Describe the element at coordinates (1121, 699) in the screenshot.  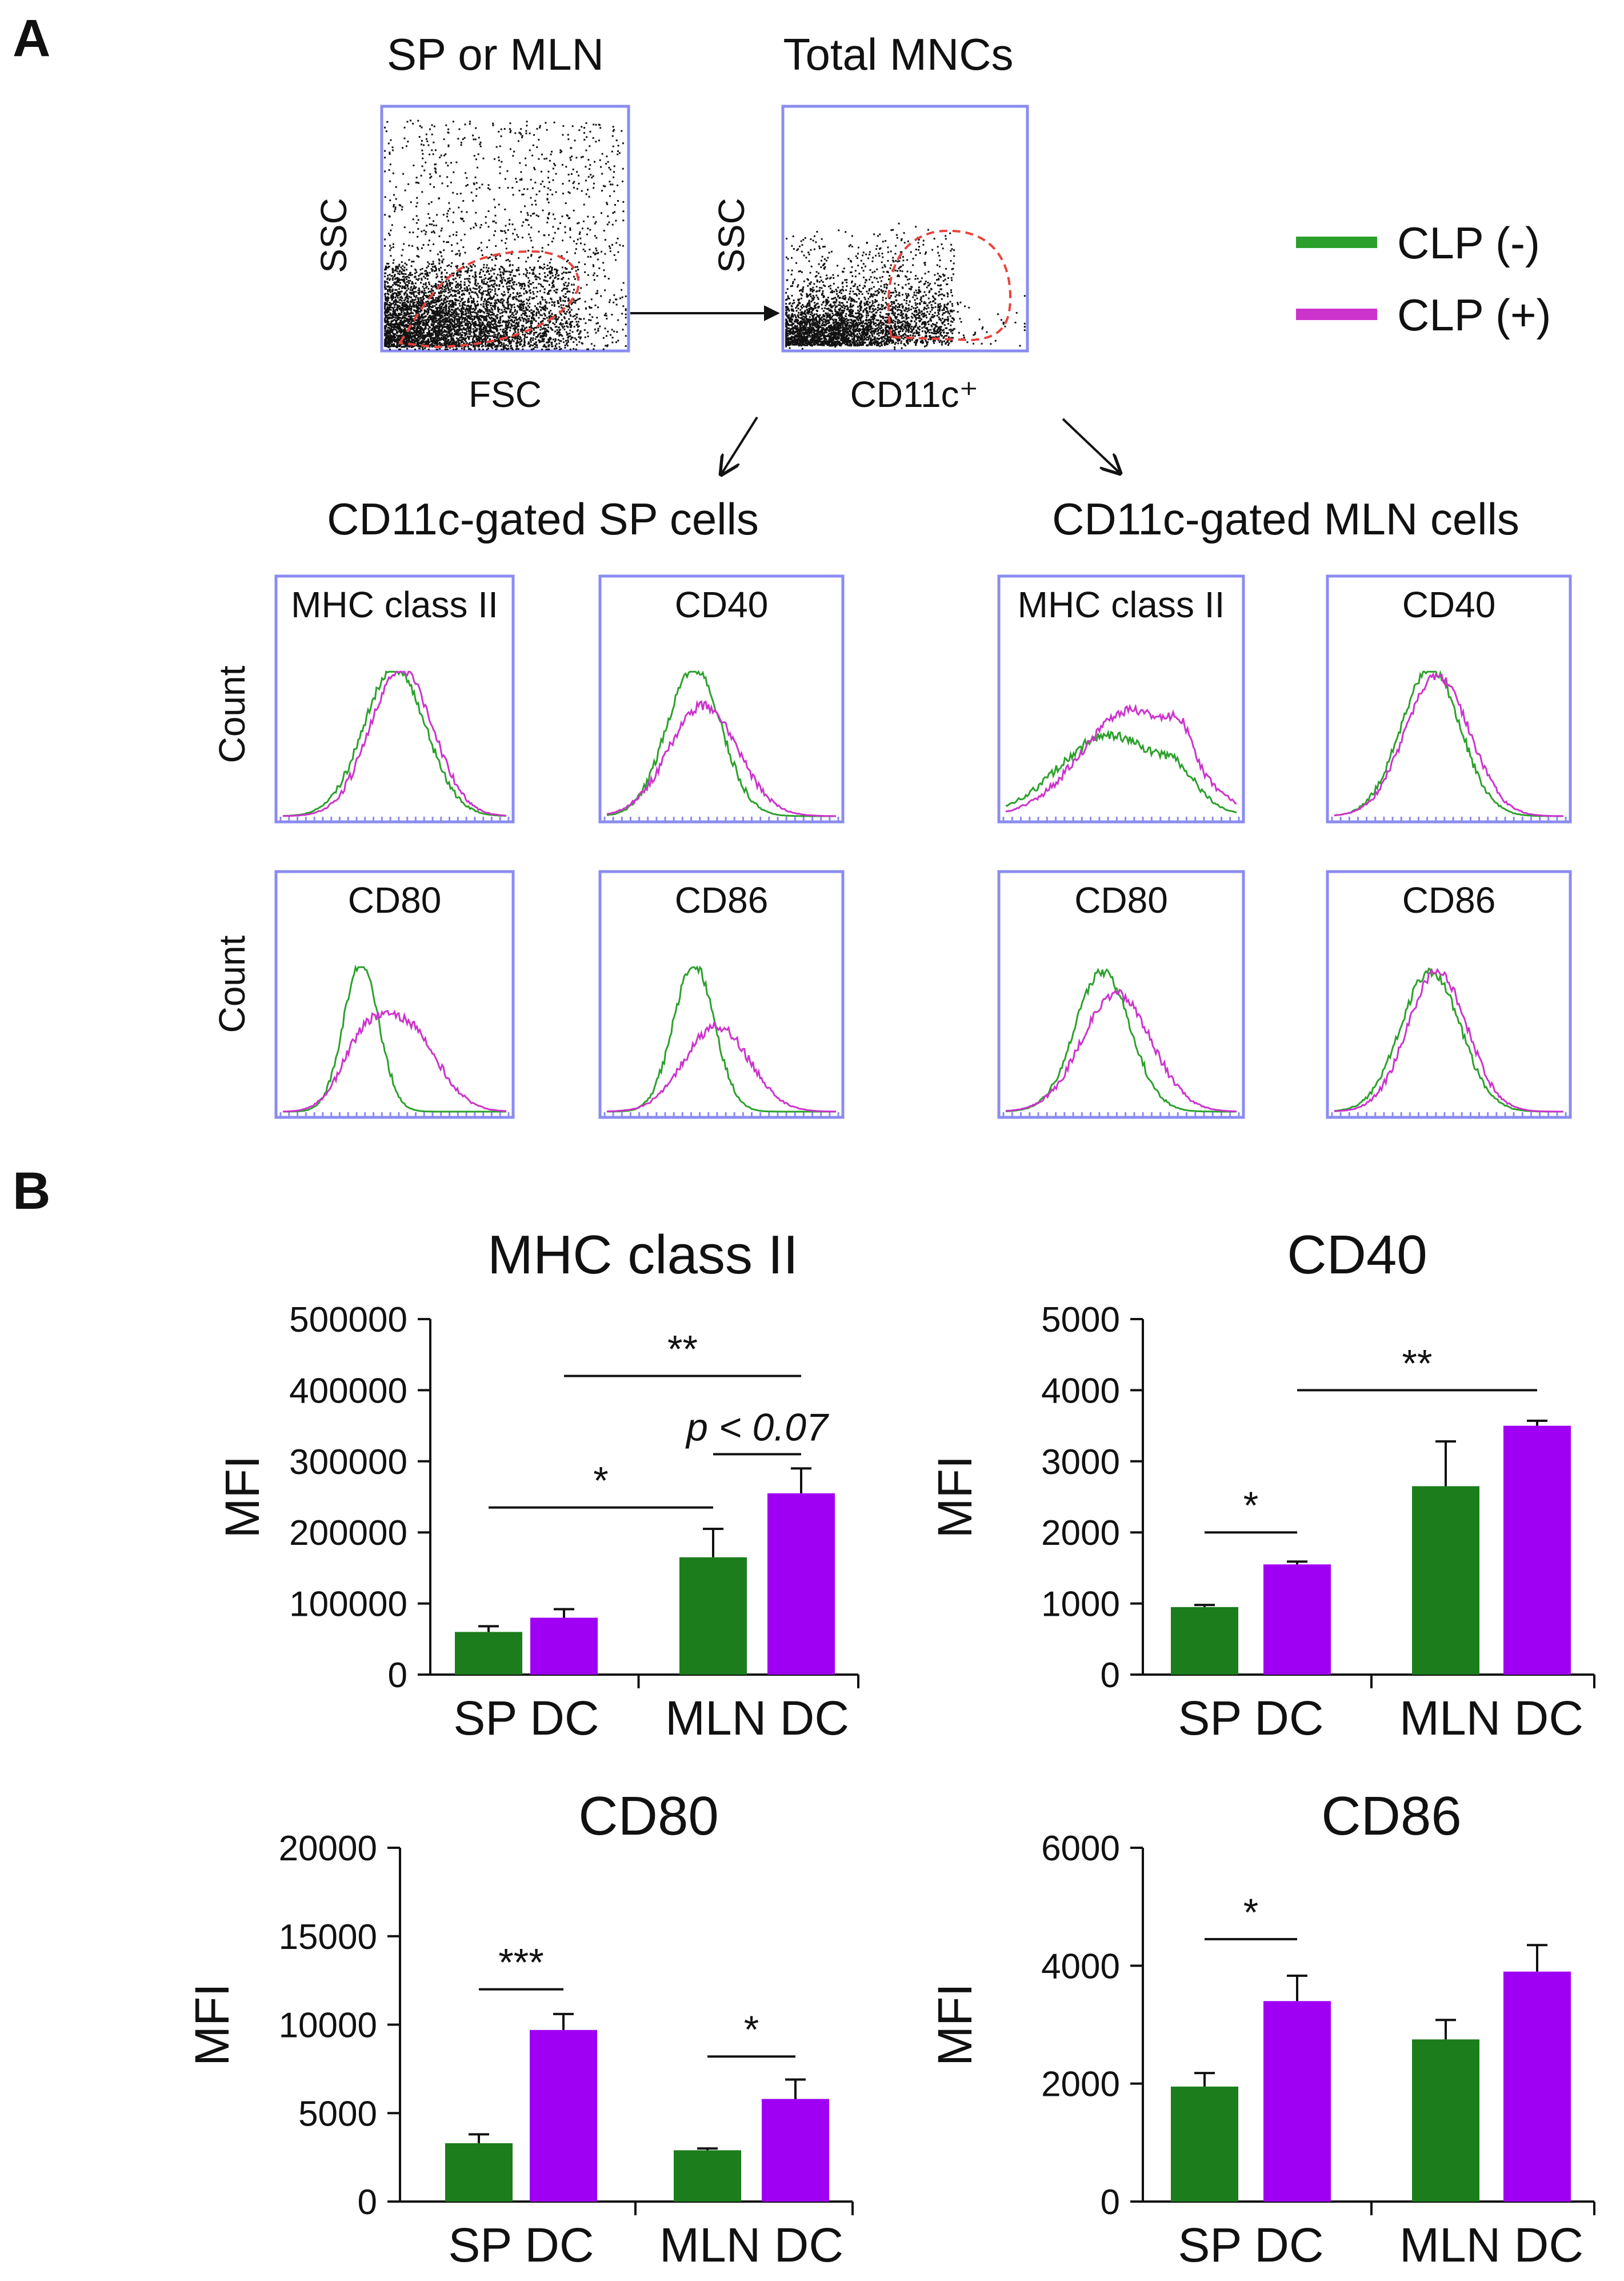
I see `histogram-mln-mhc-class-ii: MHC class II` at that location.